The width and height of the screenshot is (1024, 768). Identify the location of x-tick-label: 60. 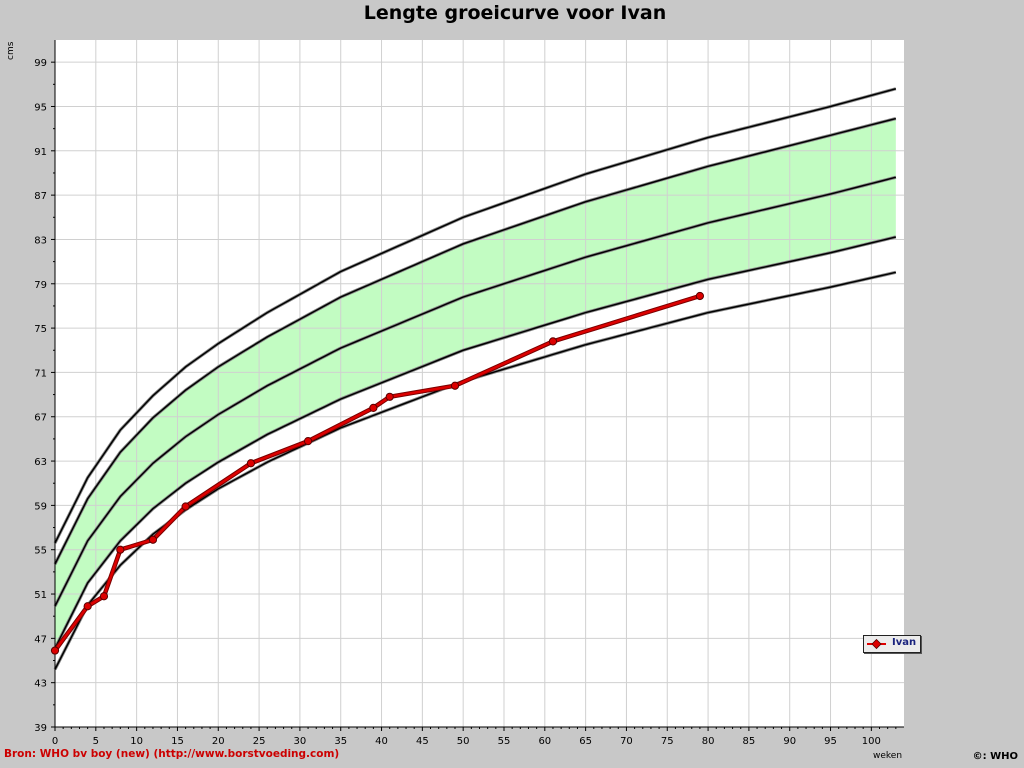
(544, 741).